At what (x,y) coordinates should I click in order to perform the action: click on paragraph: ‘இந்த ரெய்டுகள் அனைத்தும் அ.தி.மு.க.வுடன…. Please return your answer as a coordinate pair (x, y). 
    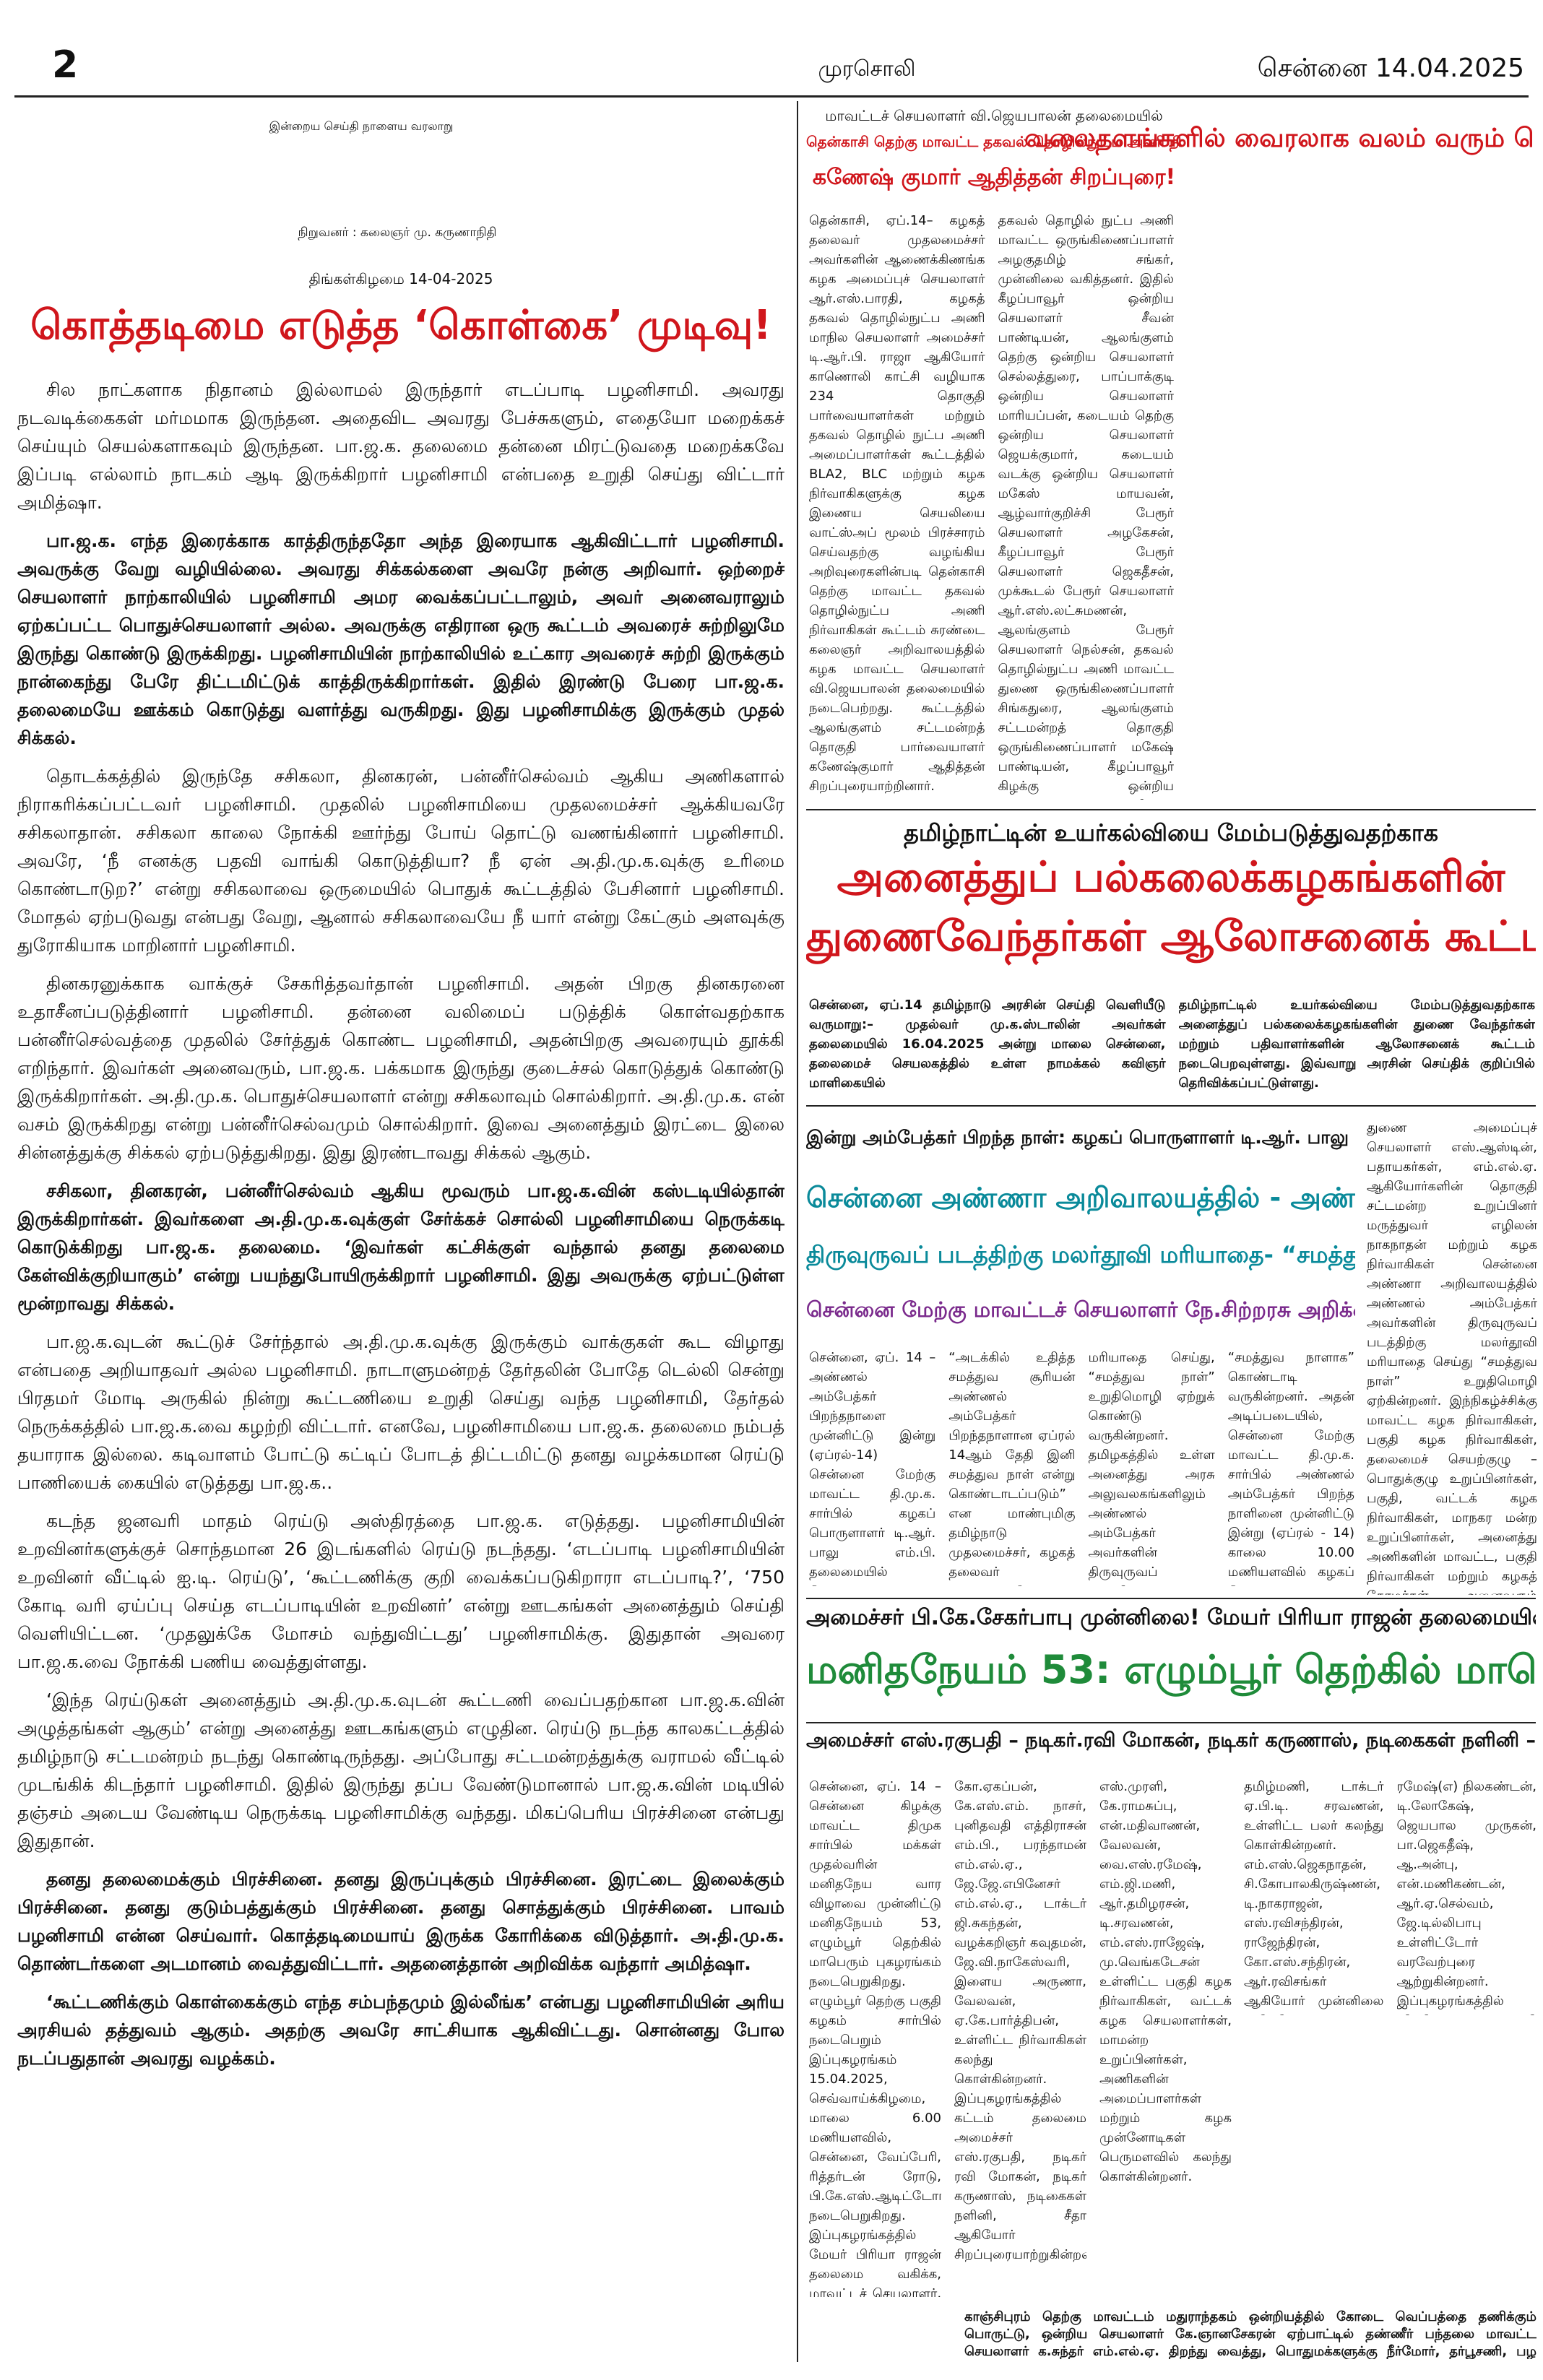
    Looking at the image, I should click on (401, 1770).